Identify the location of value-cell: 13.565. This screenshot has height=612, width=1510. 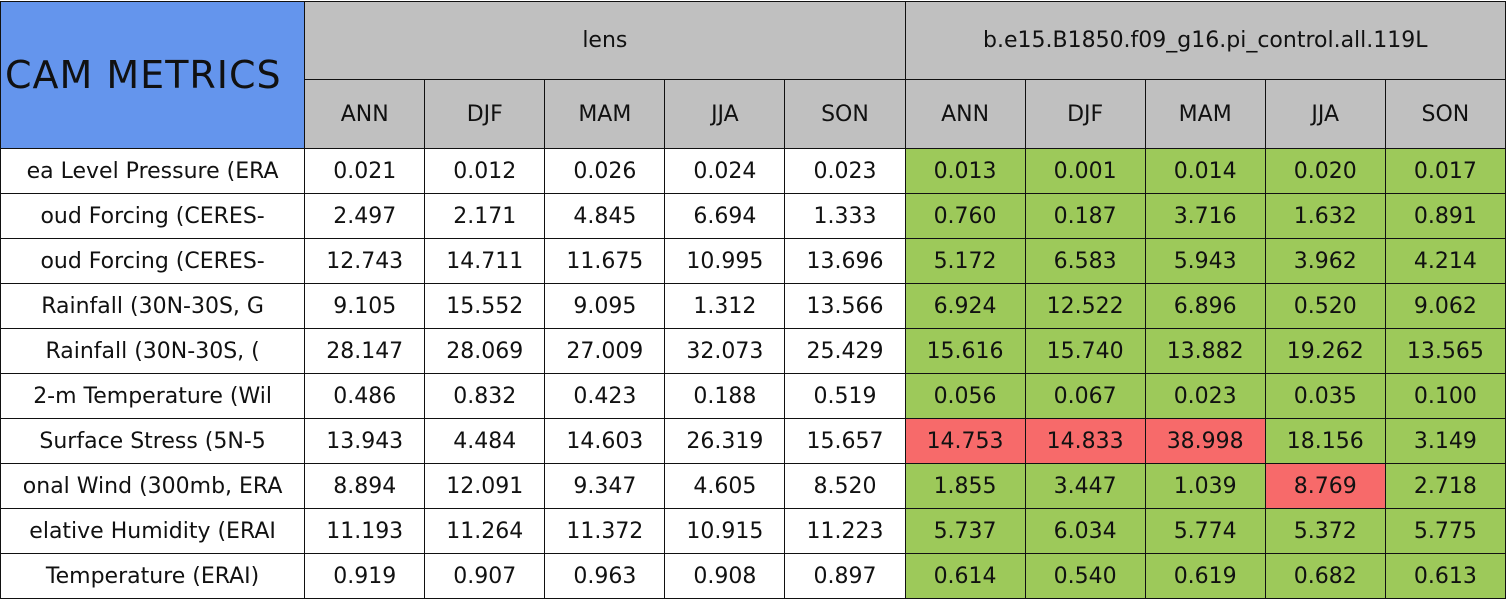
(1445, 351).